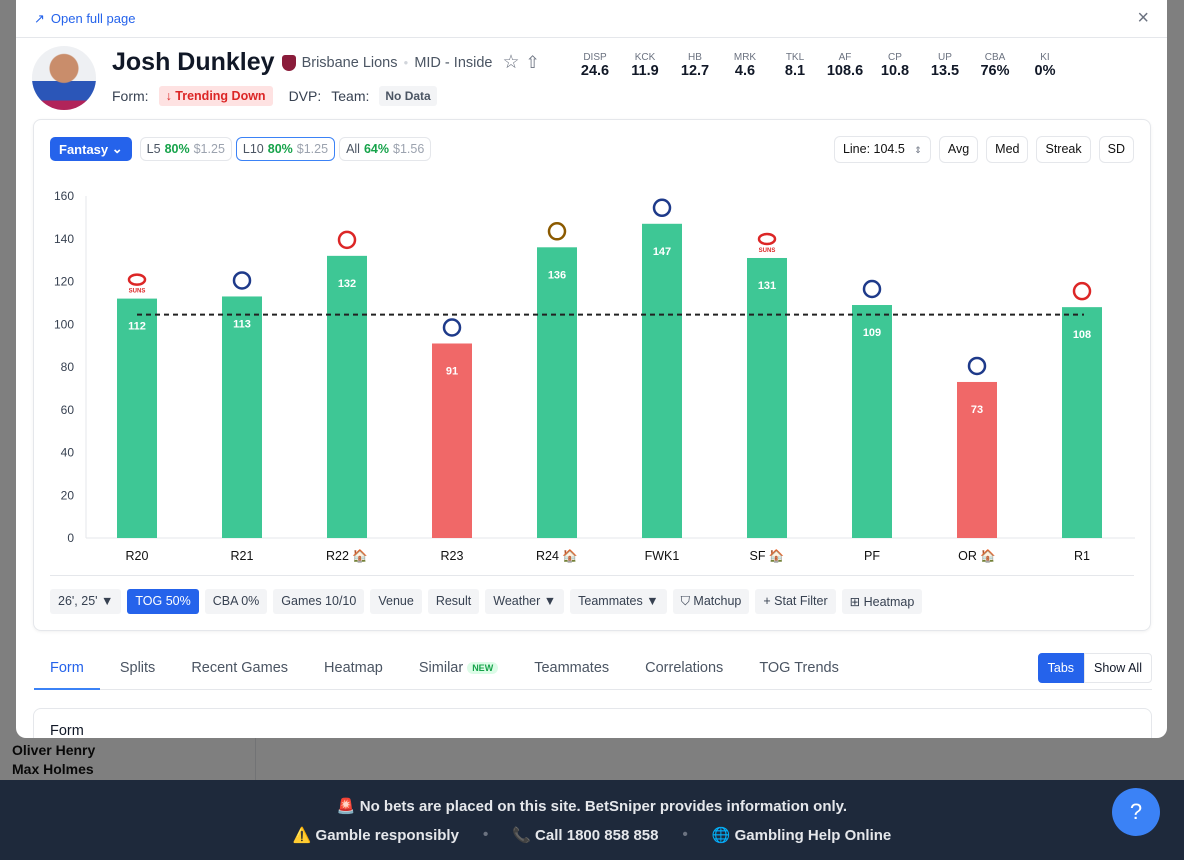  Describe the element at coordinates (895, 71) in the screenshot. I see `stat-value: 10.8` at that location.